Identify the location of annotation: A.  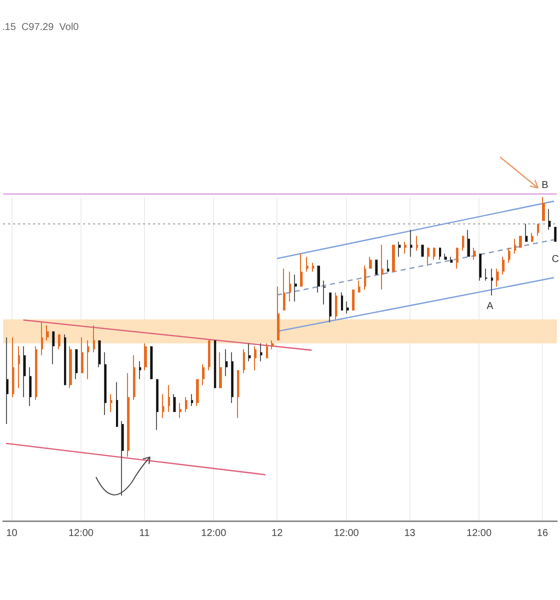
(490, 306).